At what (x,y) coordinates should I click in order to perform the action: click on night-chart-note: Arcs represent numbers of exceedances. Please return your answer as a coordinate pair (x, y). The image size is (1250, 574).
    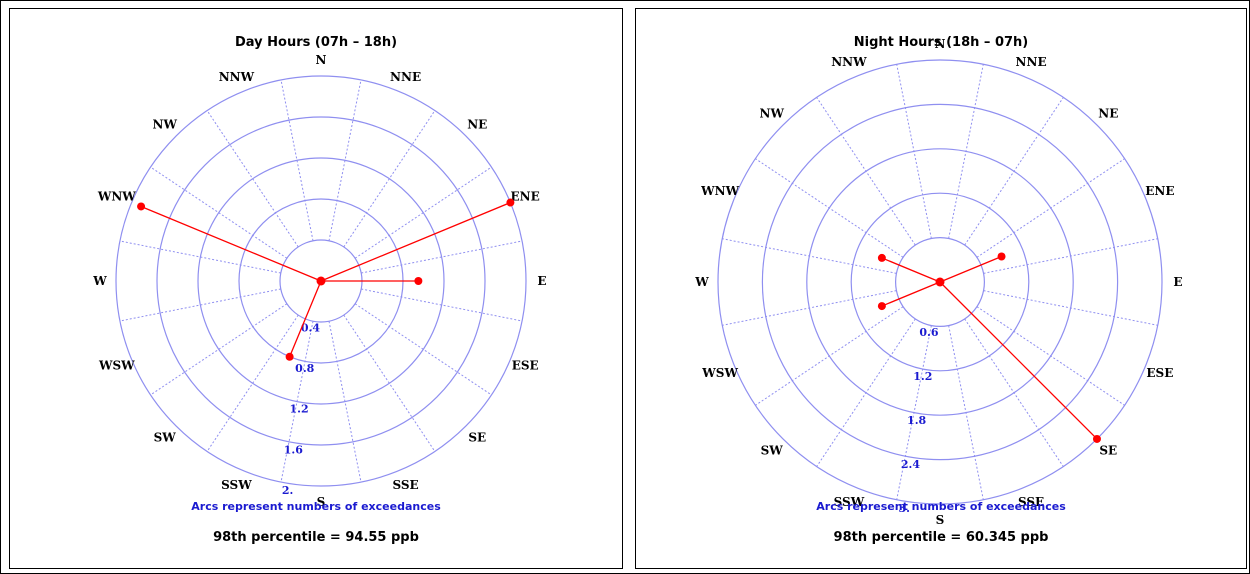
    Looking at the image, I should click on (941, 506).